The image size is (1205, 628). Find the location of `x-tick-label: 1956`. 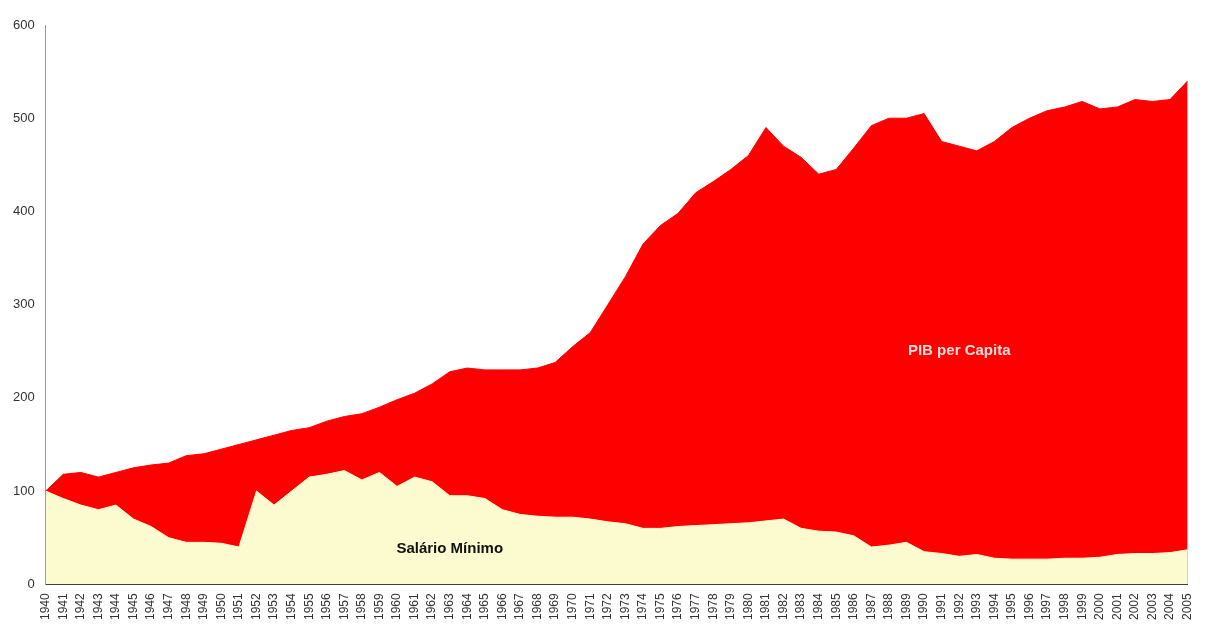

x-tick-label: 1956 is located at coordinates (326, 606).